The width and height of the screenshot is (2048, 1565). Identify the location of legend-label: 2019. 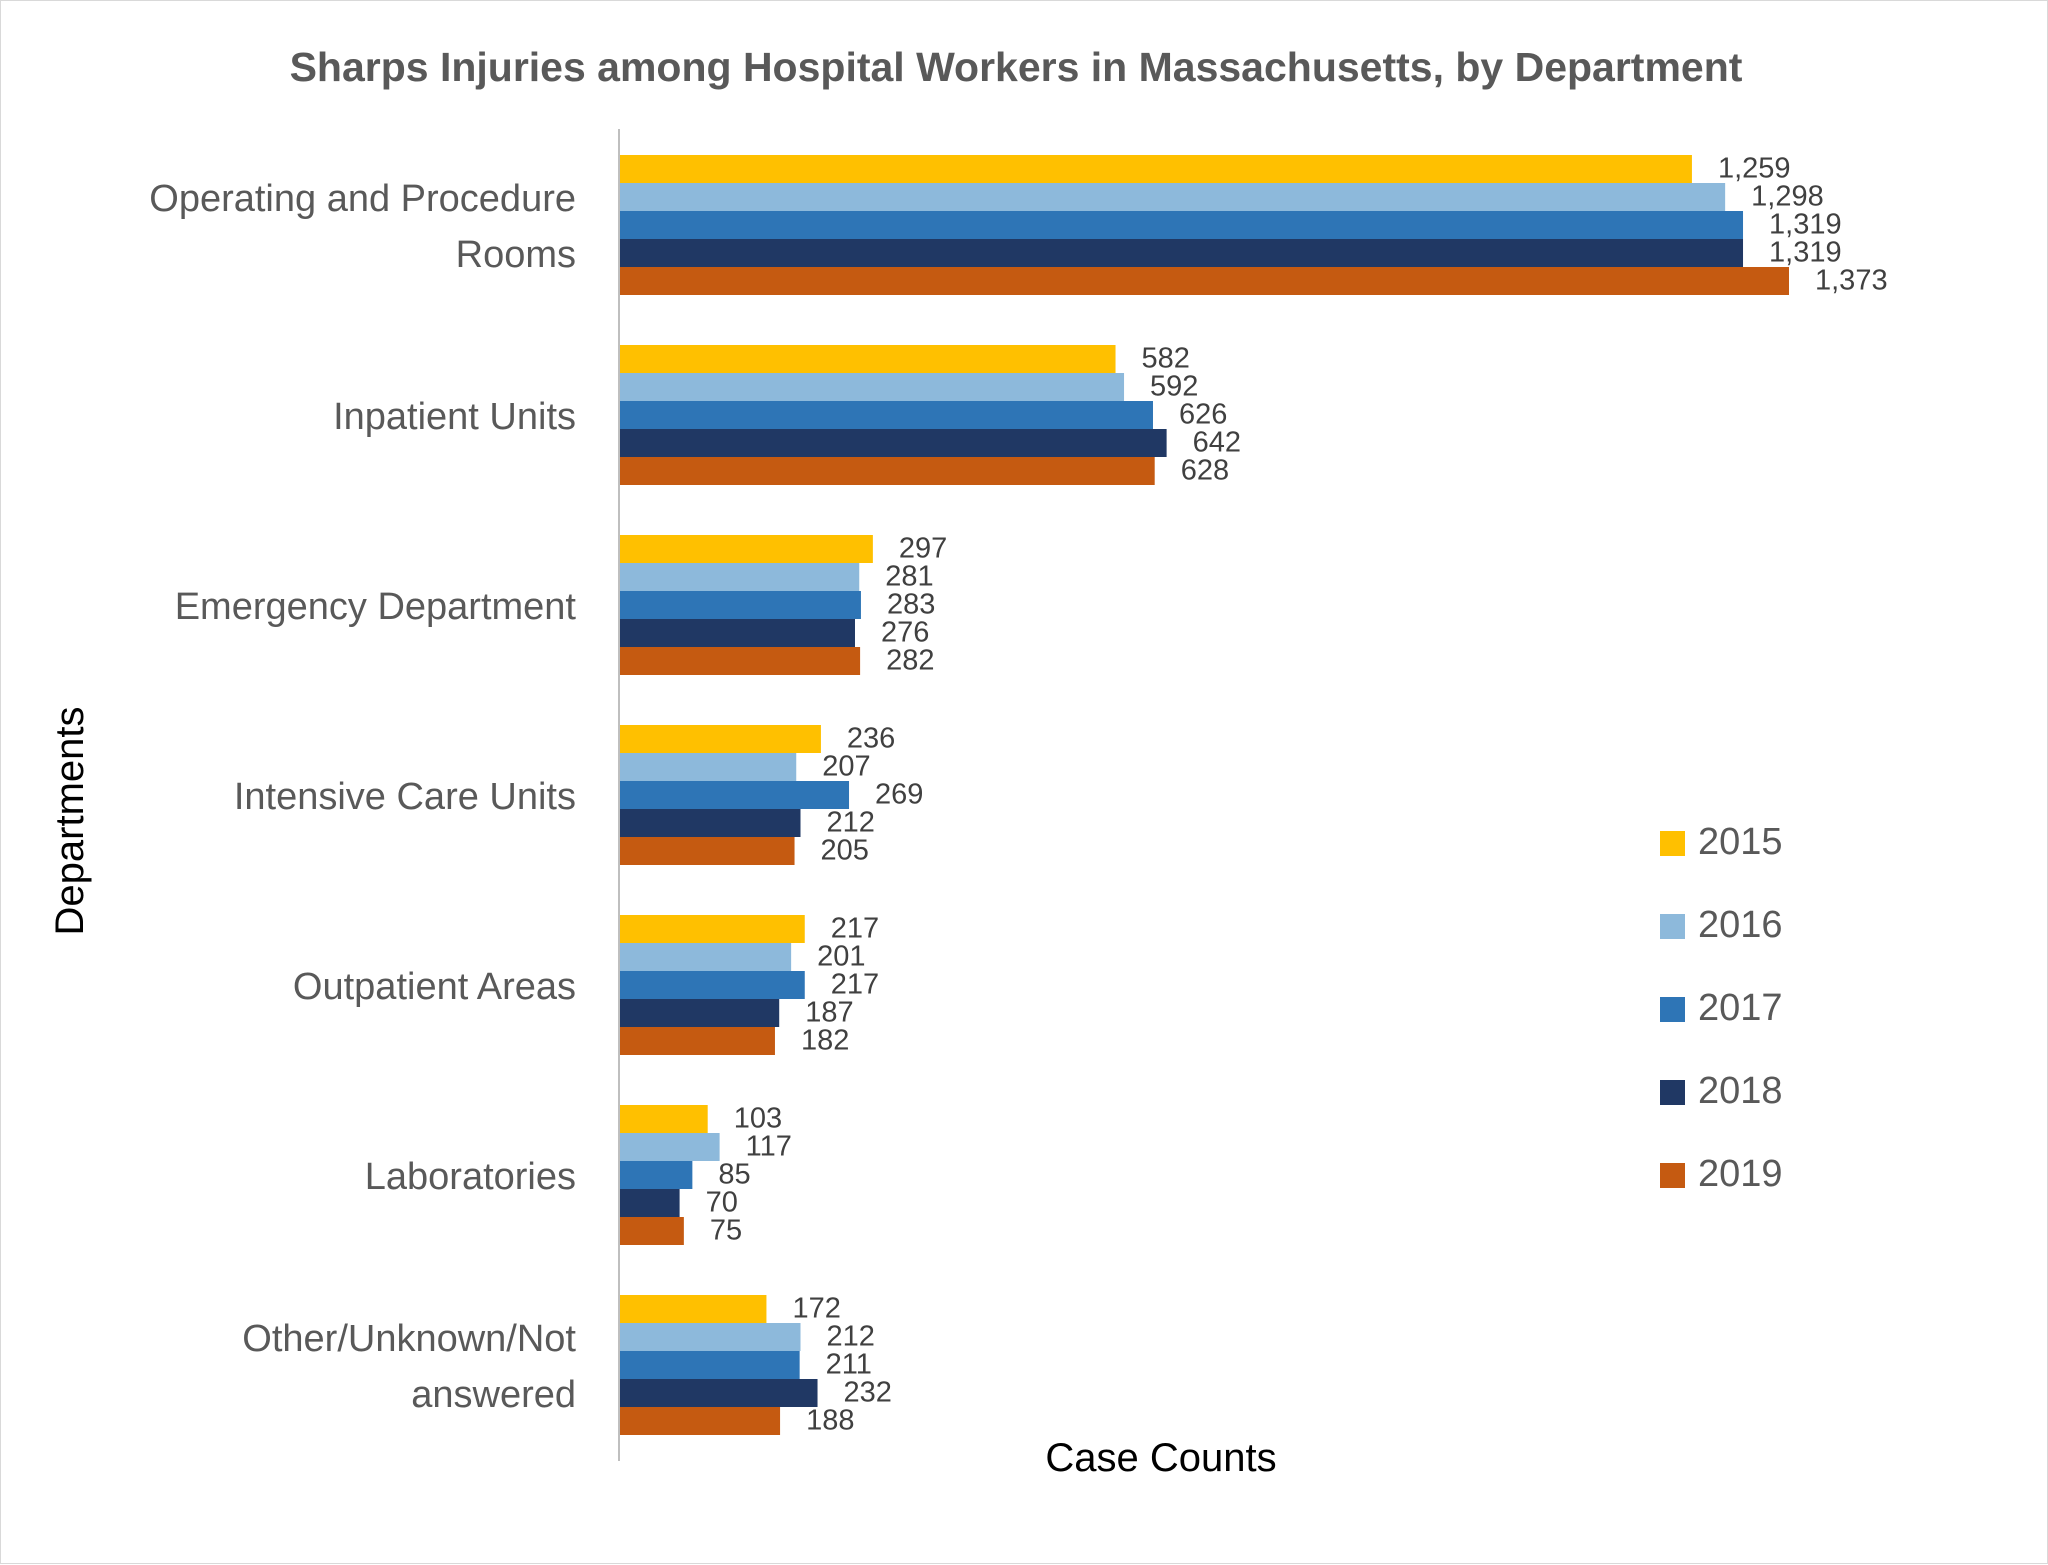
(1740, 1174).